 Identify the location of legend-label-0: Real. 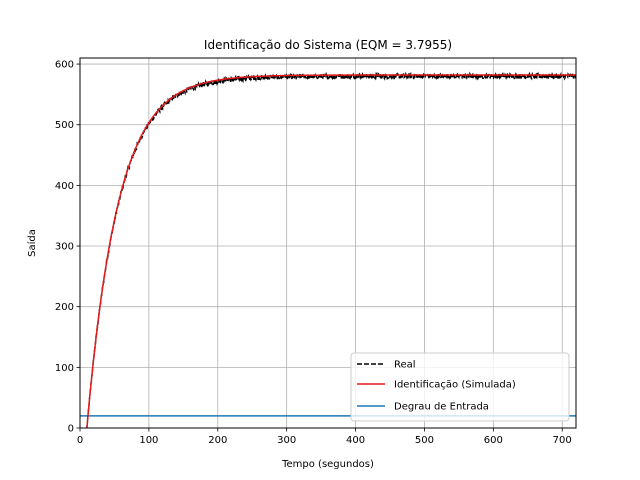
(405, 365).